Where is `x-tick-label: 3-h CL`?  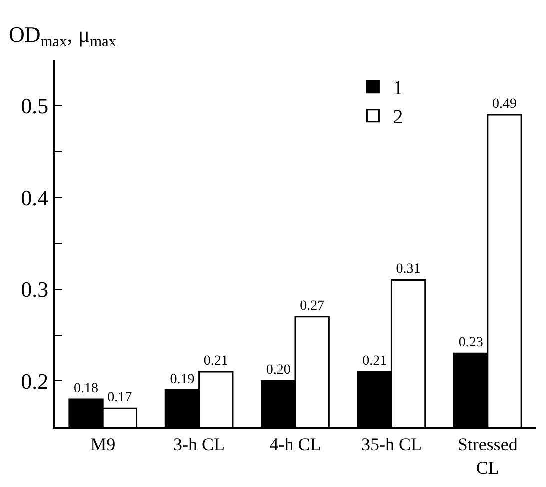
x-tick-label: 3-h CL is located at coordinates (200, 444).